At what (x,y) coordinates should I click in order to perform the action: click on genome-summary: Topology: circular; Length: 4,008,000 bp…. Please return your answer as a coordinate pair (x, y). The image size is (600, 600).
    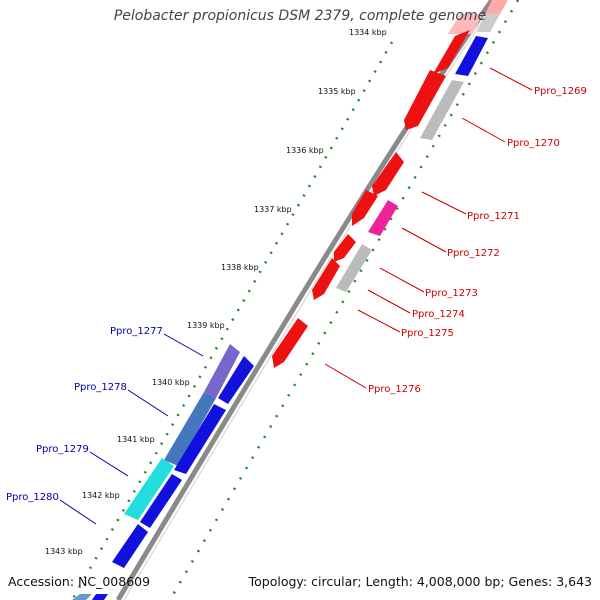
    Looking at the image, I should click on (420, 581).